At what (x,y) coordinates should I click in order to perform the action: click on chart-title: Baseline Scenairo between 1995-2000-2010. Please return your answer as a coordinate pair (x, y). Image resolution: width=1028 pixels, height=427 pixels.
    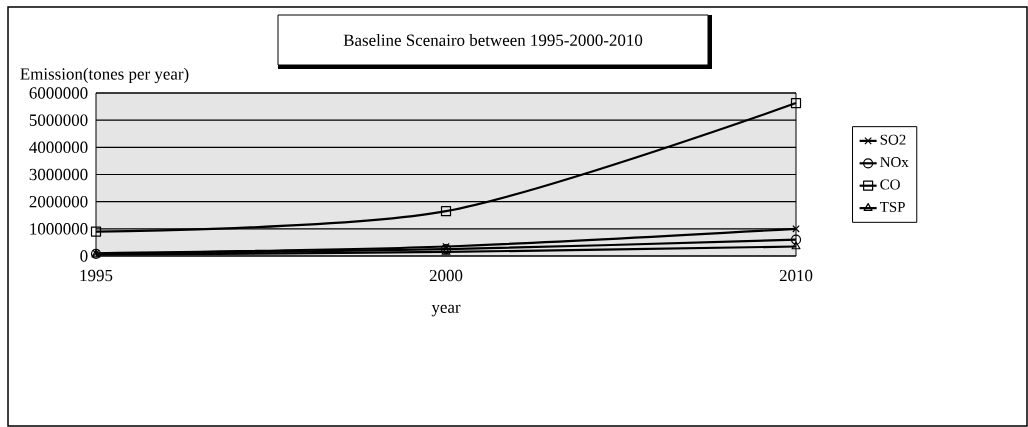
    Looking at the image, I should click on (493, 40).